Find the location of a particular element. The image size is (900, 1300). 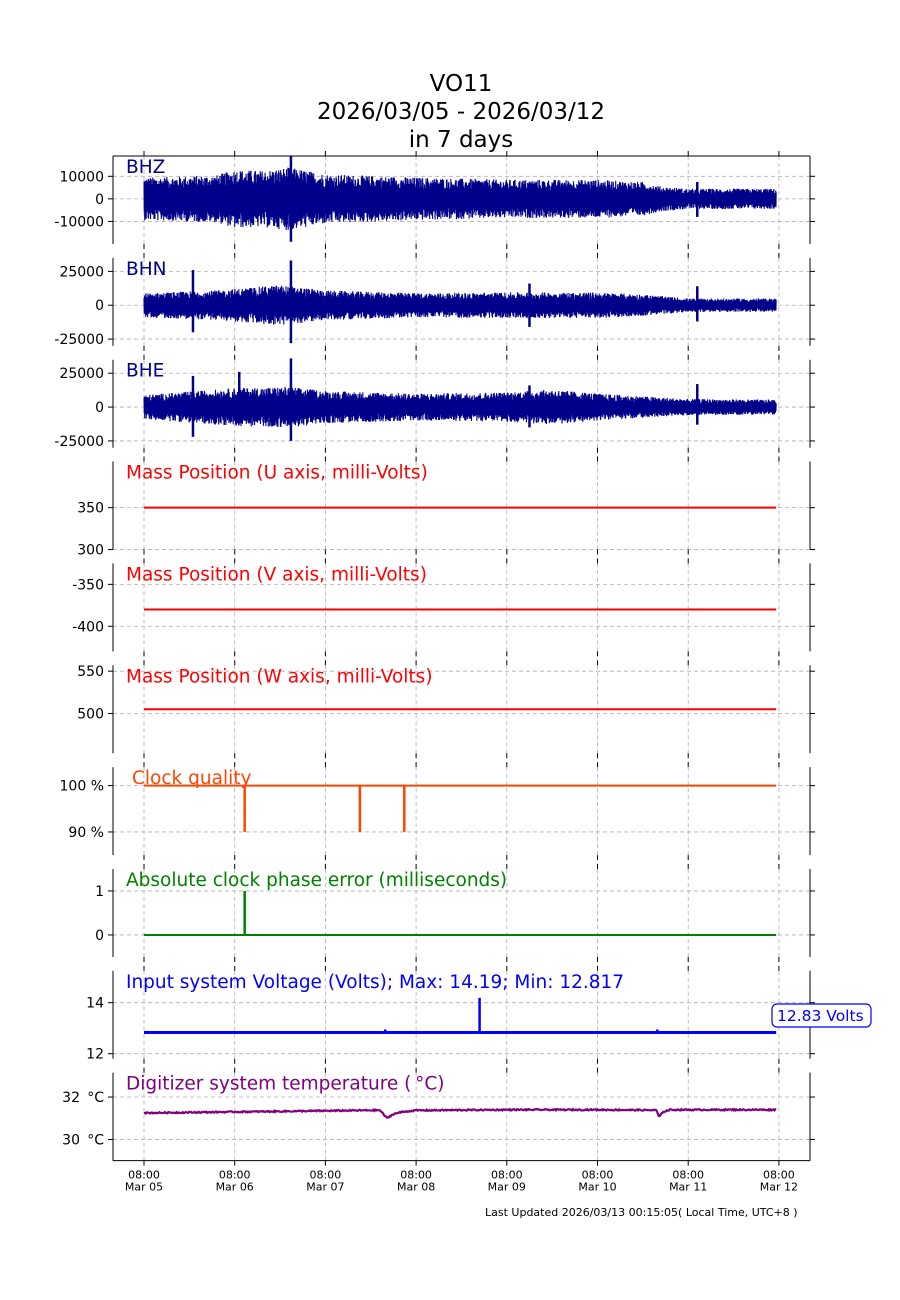

panel-voltage: 14 12 Input system Voltage (Volts); Max is located at coordinates (479, 1014).